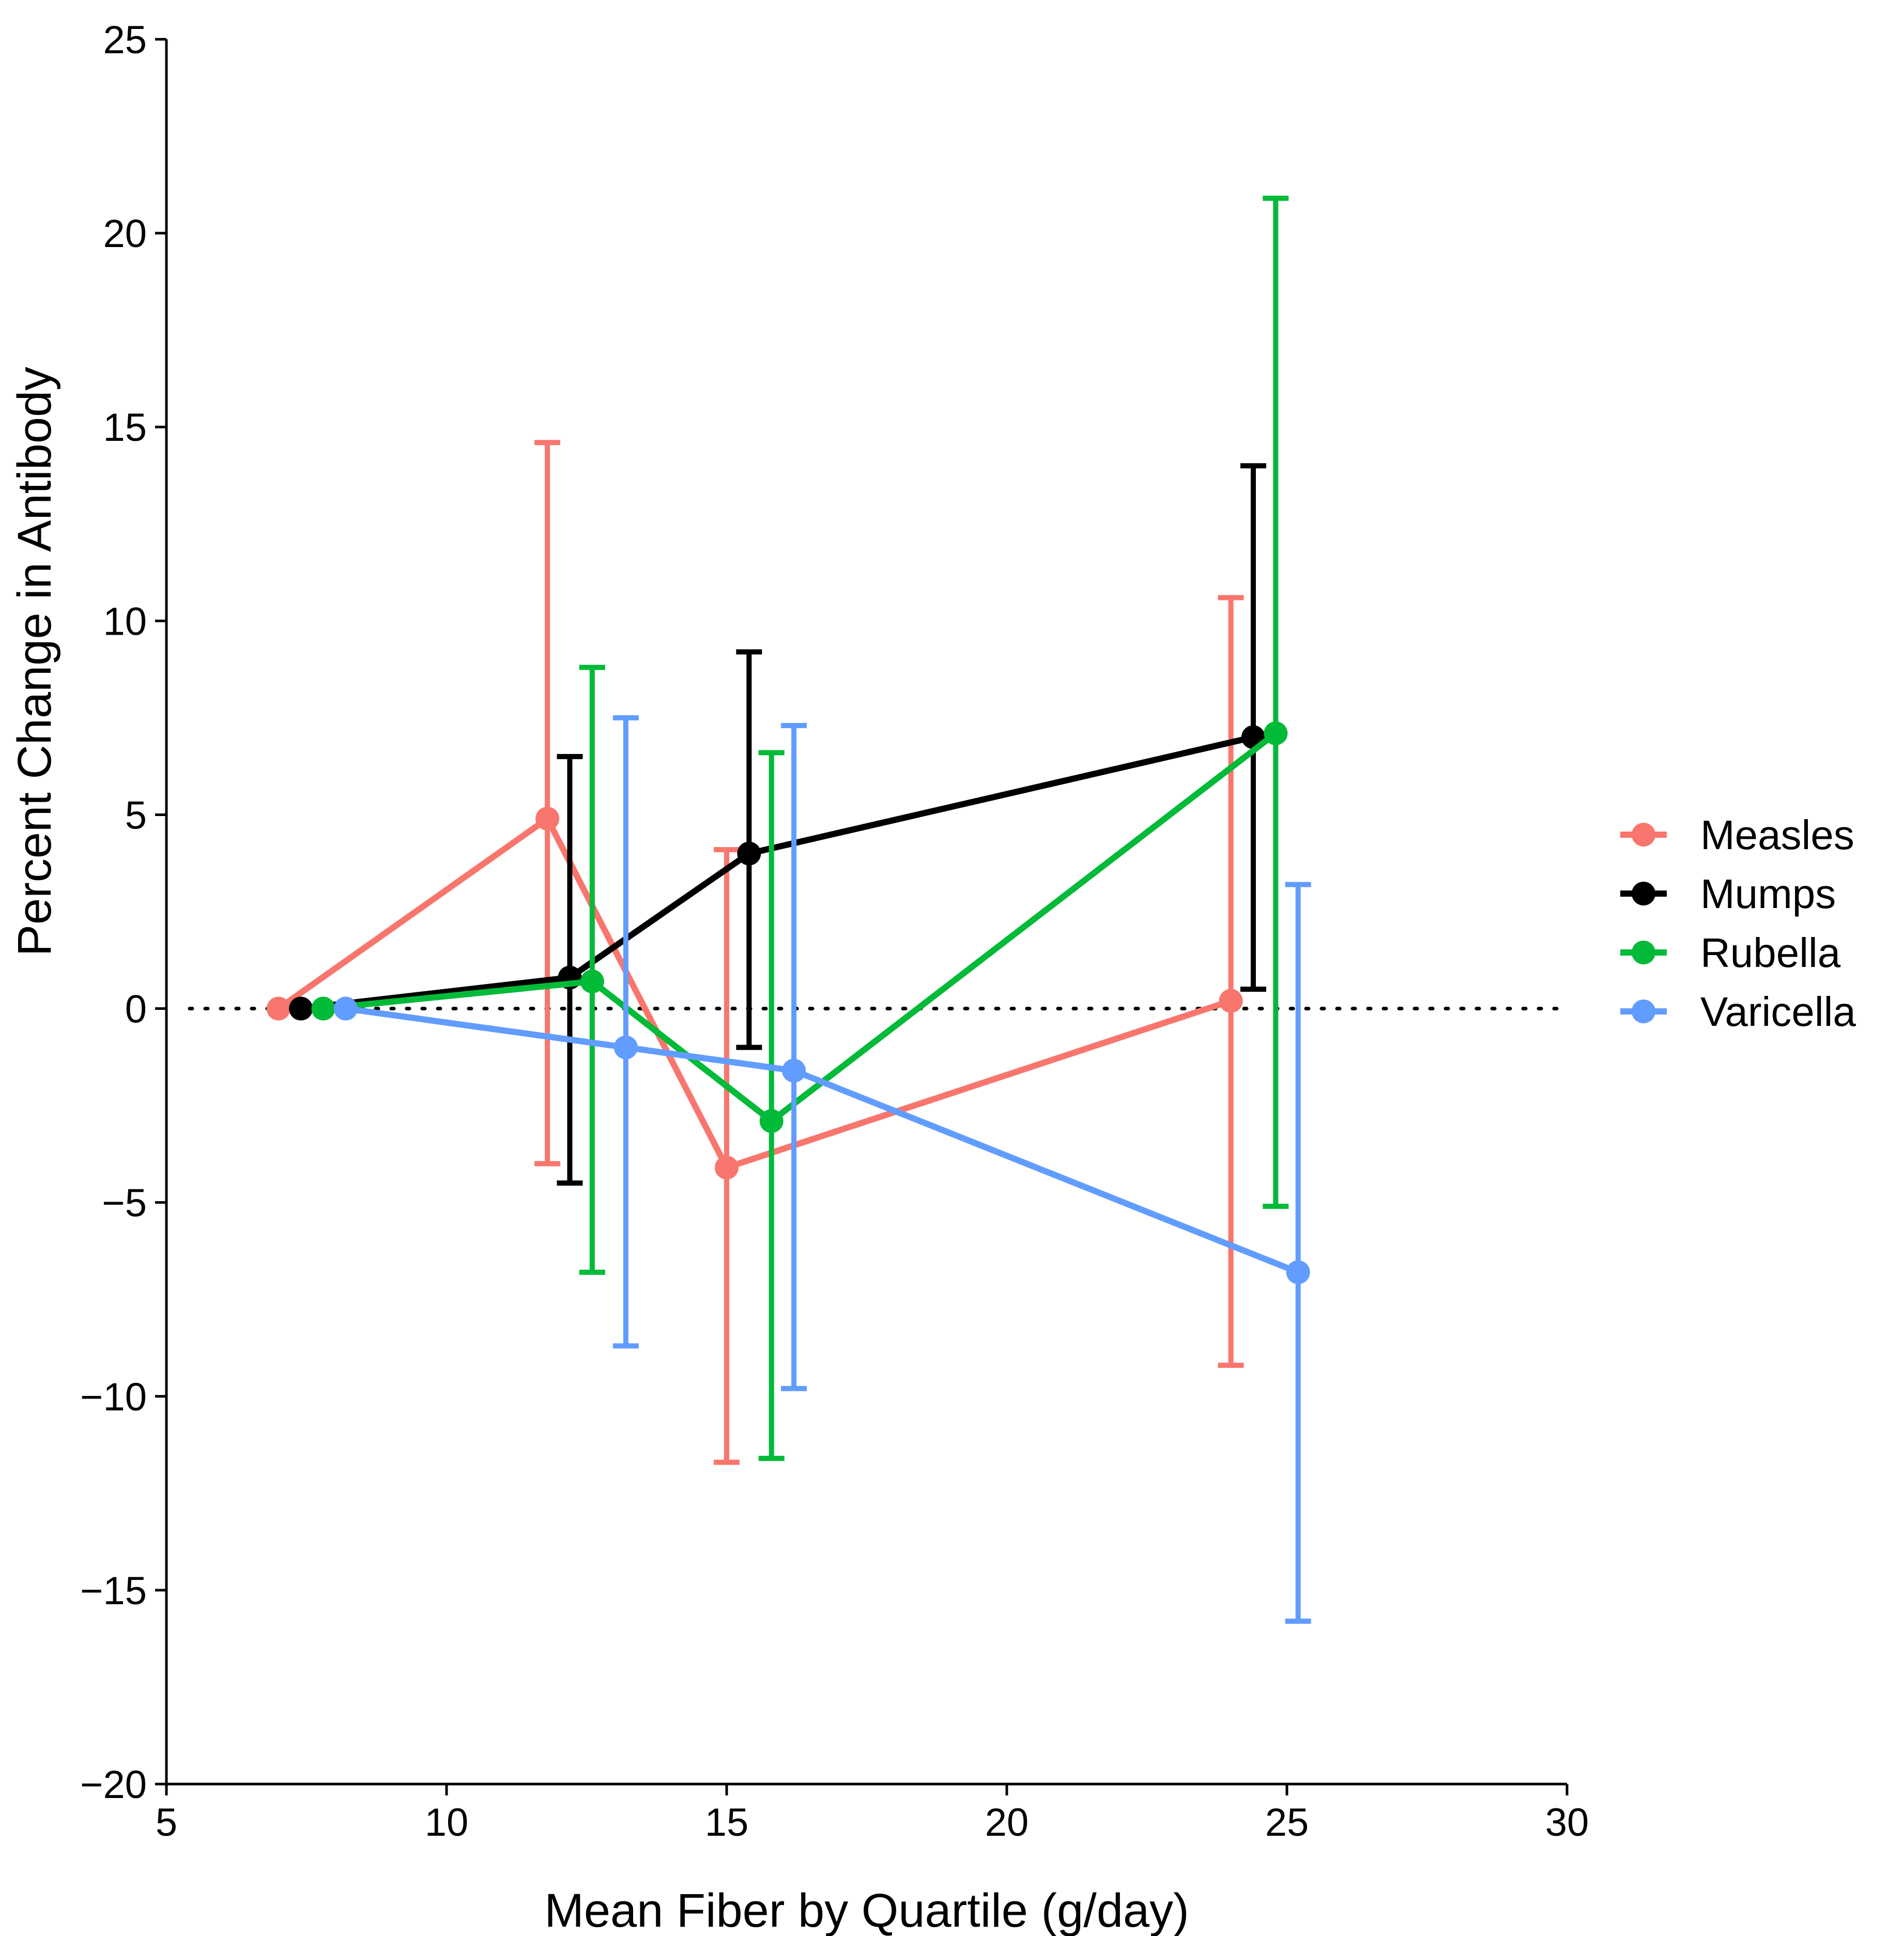 This screenshot has height=1936, width=1904. What do you see at coordinates (124, 1203) in the screenshot?
I see `y-tick-label: −5` at bounding box center [124, 1203].